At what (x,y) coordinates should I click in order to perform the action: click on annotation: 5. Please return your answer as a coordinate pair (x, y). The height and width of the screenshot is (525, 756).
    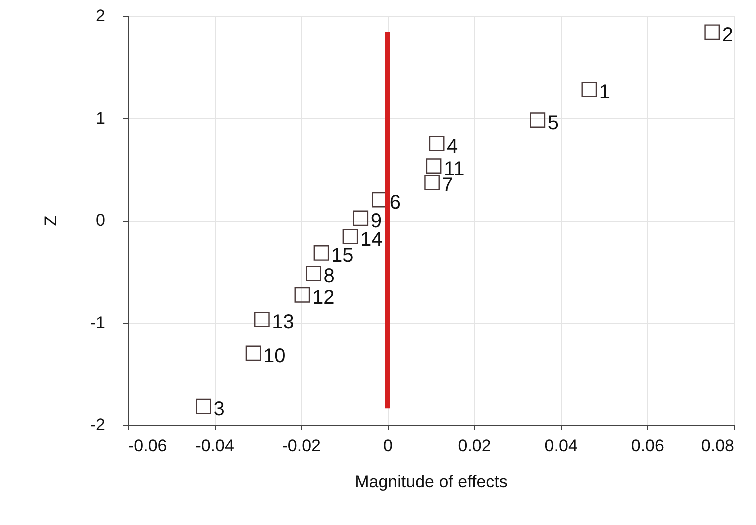
    Looking at the image, I should click on (554, 123).